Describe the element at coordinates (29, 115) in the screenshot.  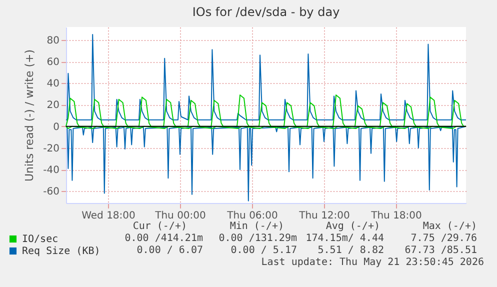
I see `y-axis-title: Units read (-) / write (+)` at that location.